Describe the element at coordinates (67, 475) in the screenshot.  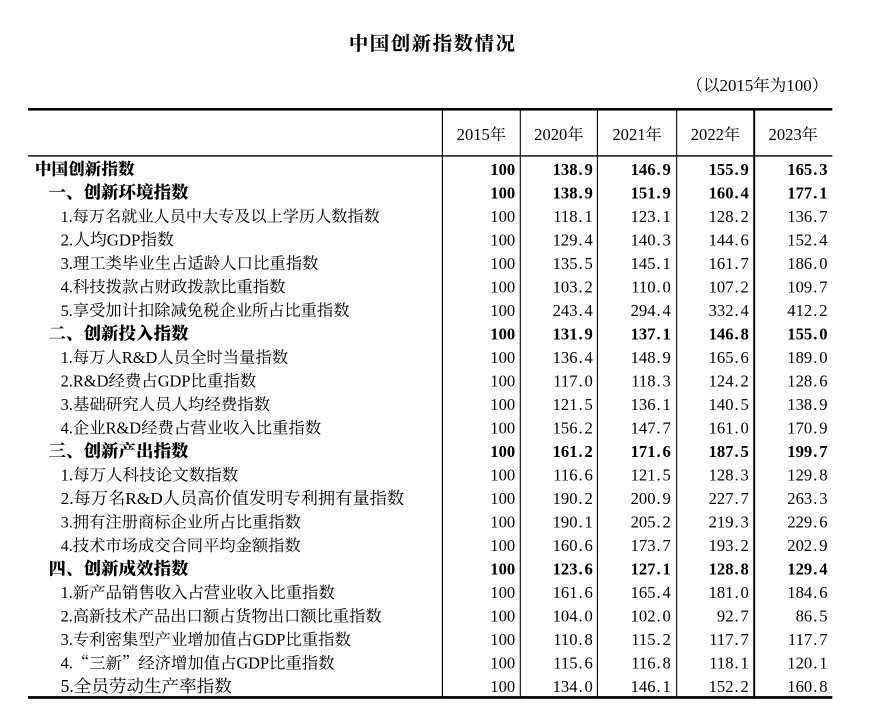
I see `svg-text: 1.` at that location.